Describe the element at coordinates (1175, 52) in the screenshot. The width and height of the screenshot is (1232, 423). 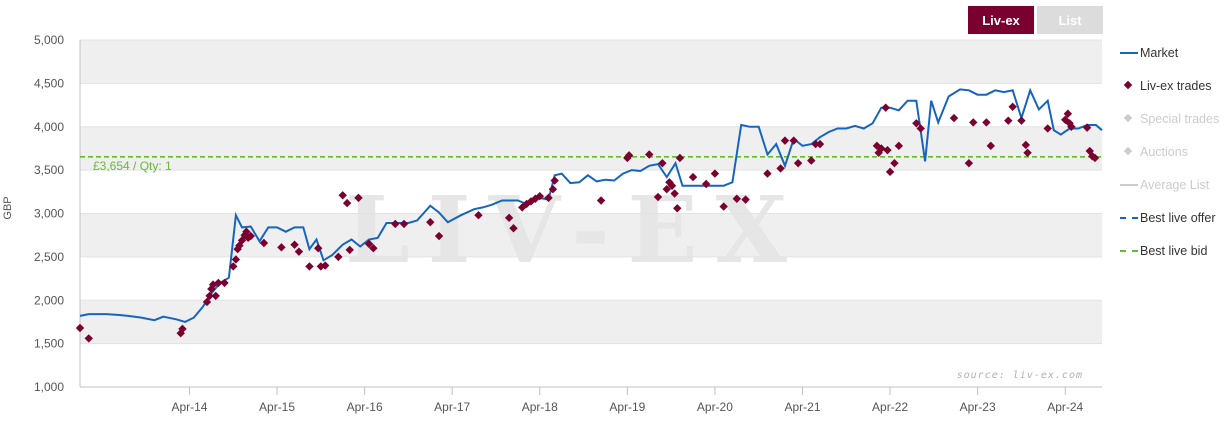
I see `legend-item-market: Market` at that location.